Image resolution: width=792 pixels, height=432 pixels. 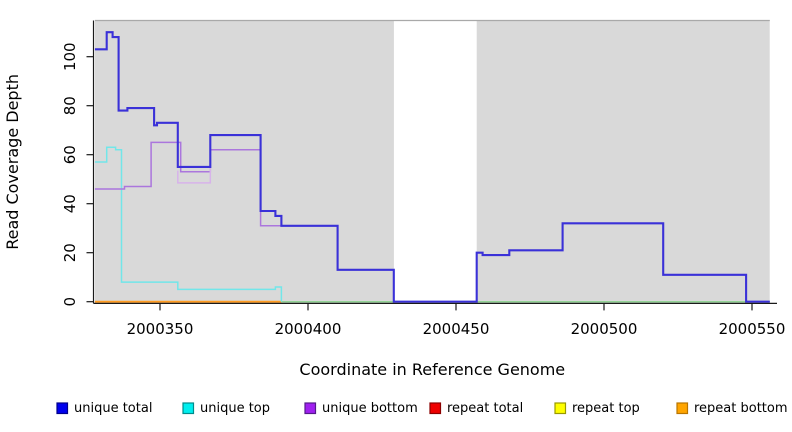 What do you see at coordinates (62, 408) in the screenshot?
I see `legend-swatch-unique-total` at bounding box center [62, 408].